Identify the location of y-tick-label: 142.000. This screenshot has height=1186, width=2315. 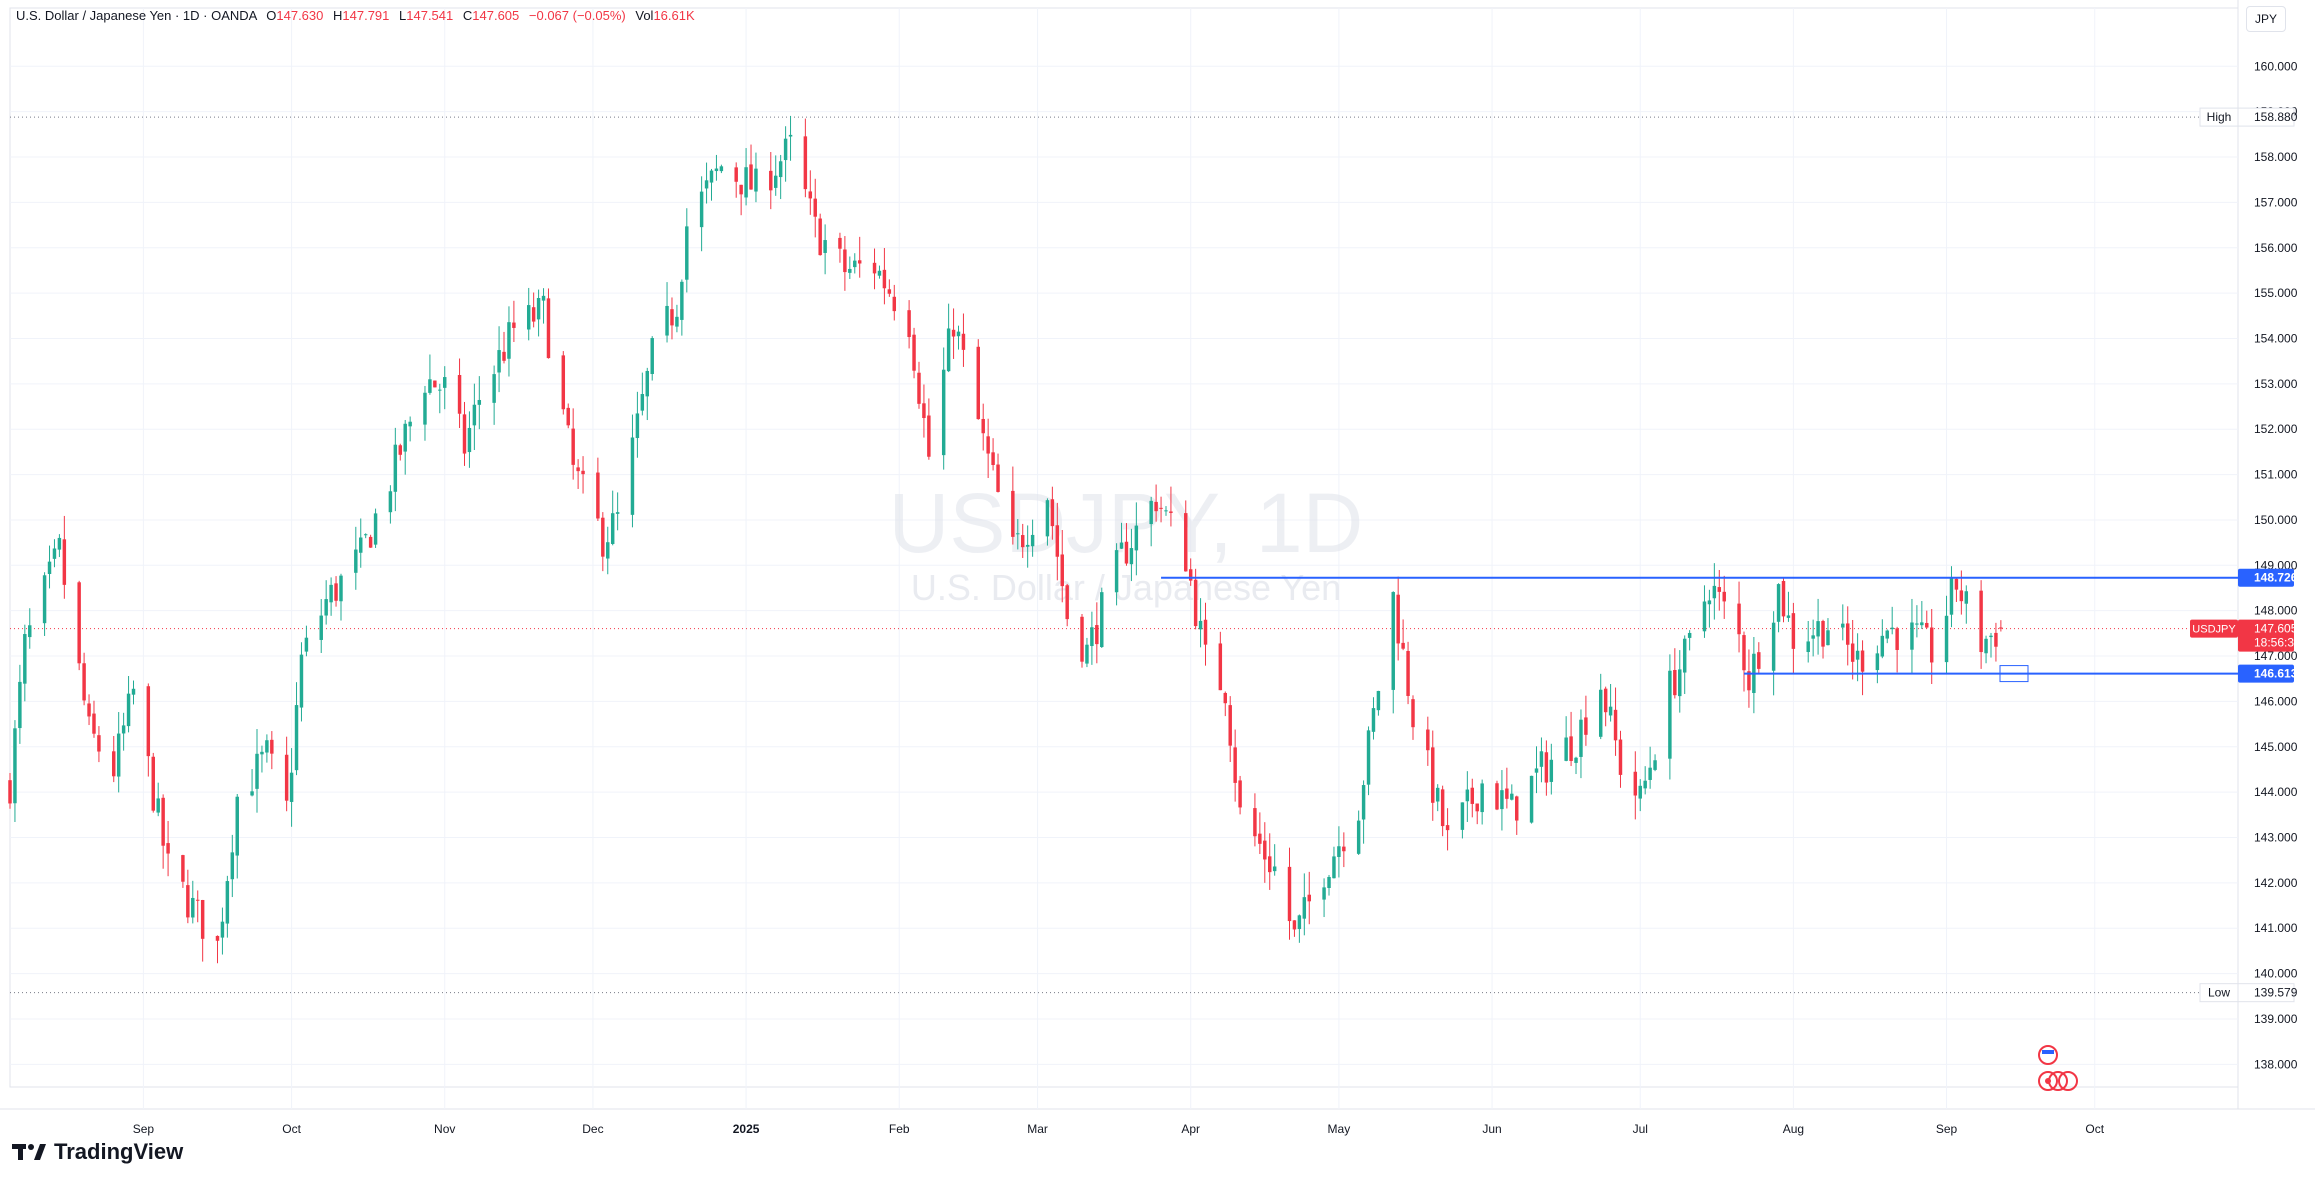
(2276, 883).